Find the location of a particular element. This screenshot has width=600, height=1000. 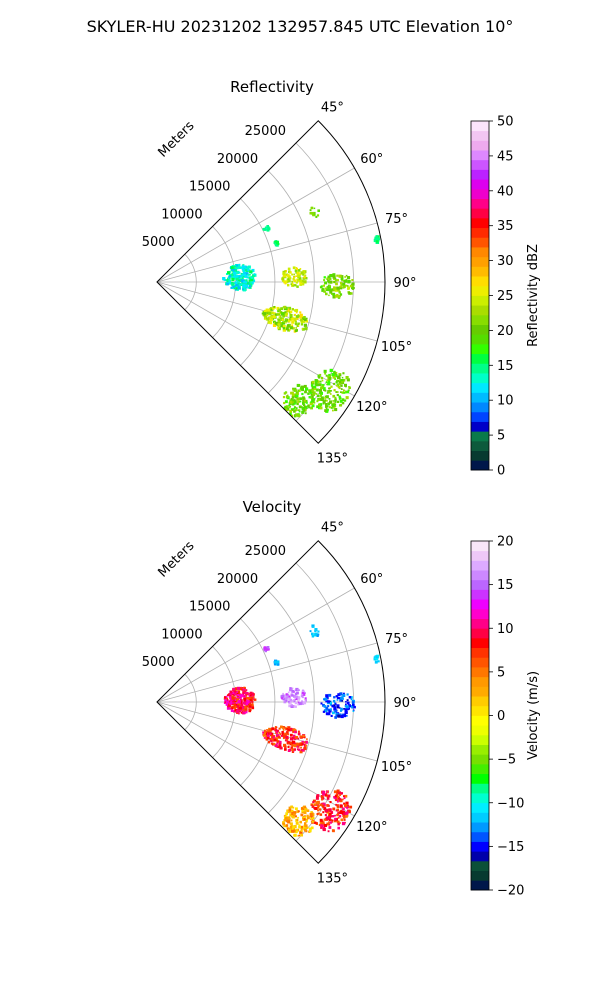

angle-tick-label: 135° is located at coordinates (332, 458).